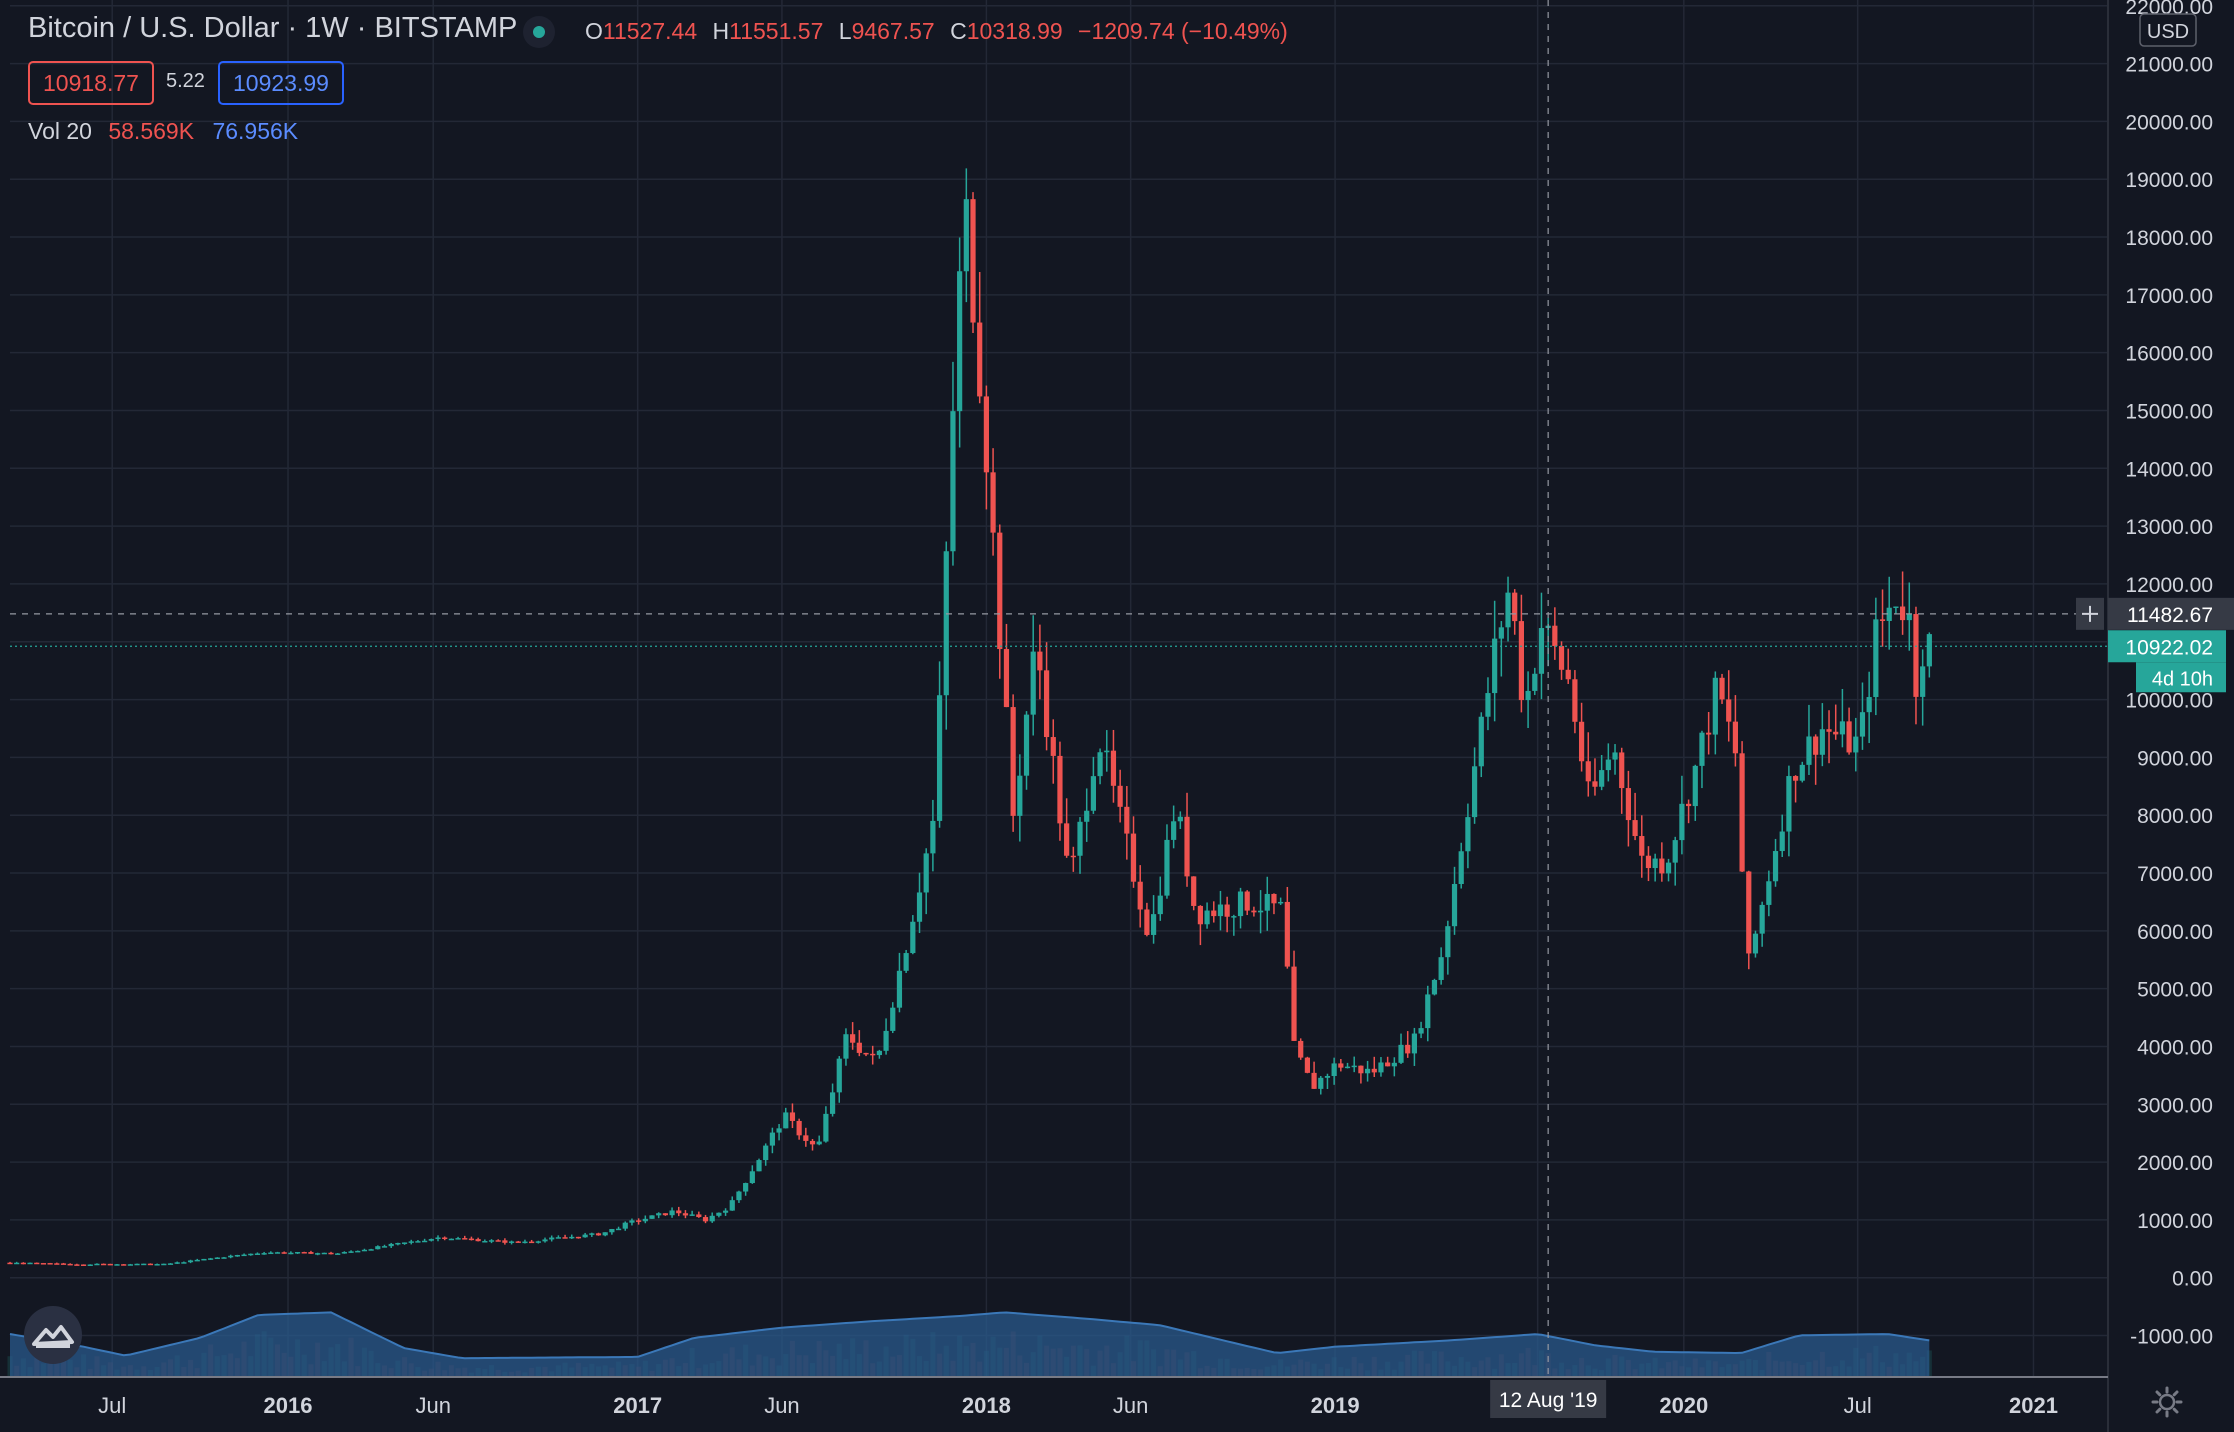 The image size is (2234, 1432). Describe the element at coordinates (893, 31) in the screenshot. I see `low-value: 9467.57` at that location.